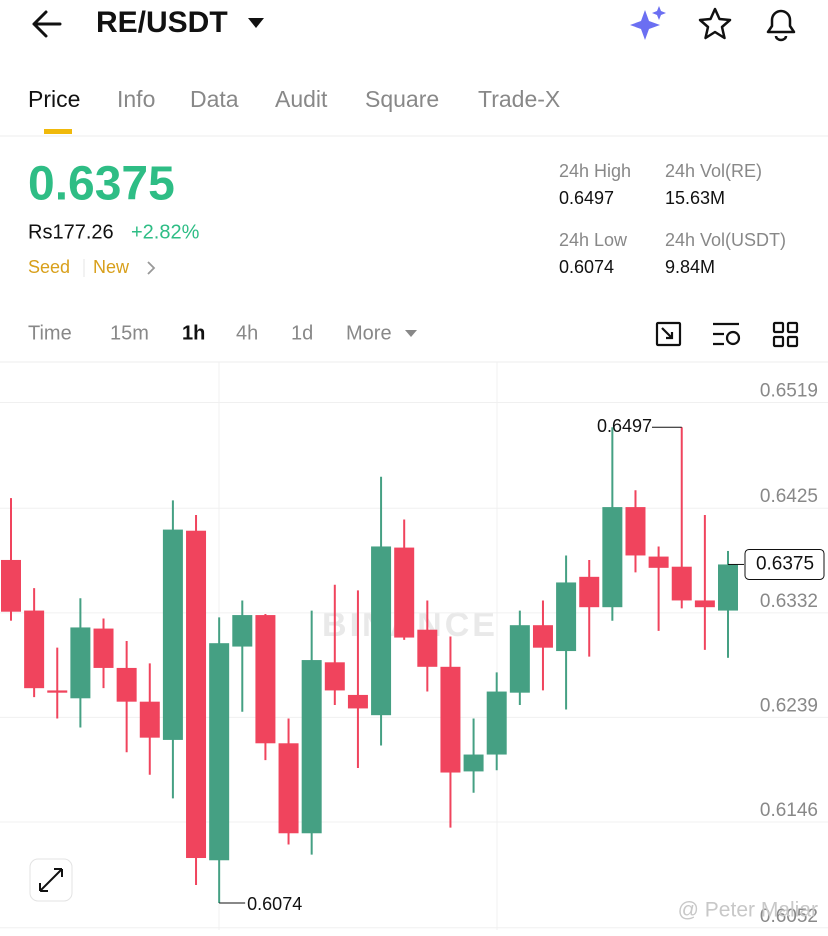  I want to click on y-tick-label: 0.6146, so click(789, 810).